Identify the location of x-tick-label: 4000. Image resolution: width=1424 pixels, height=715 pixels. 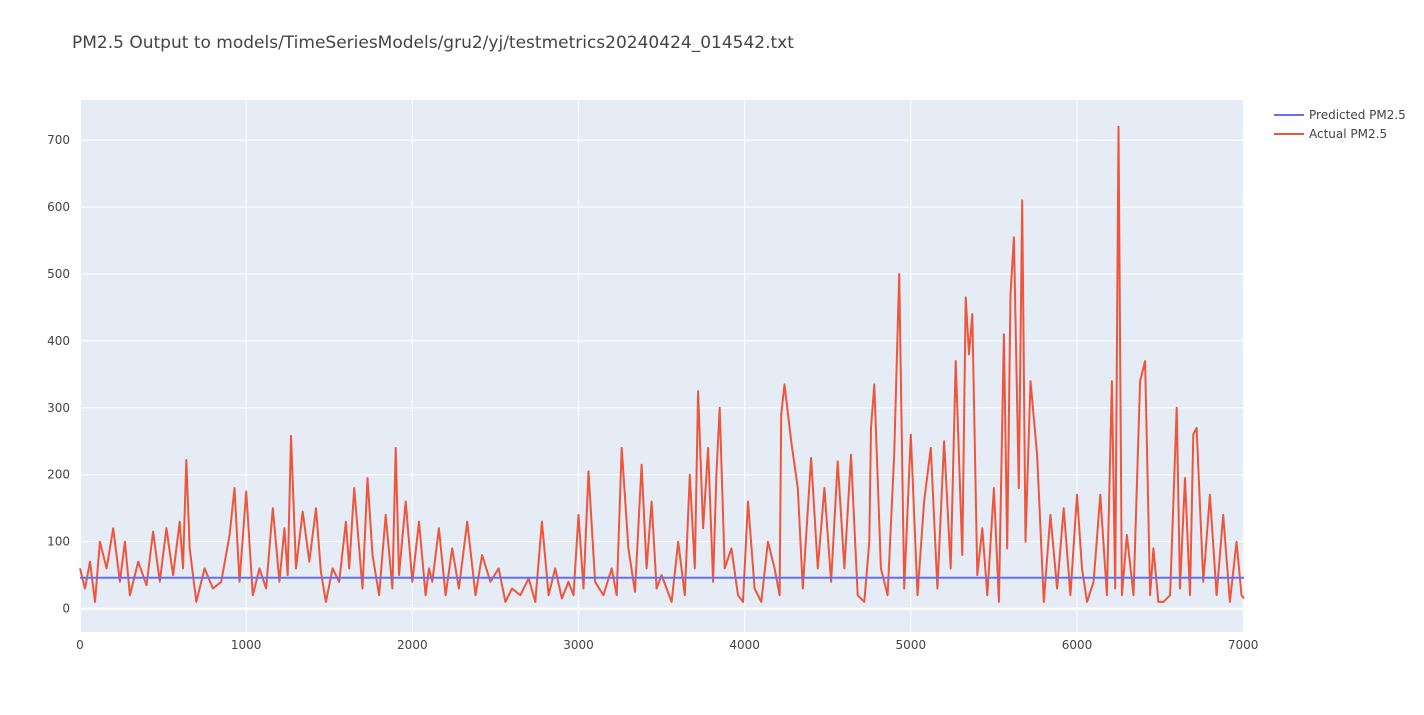
(744, 645).